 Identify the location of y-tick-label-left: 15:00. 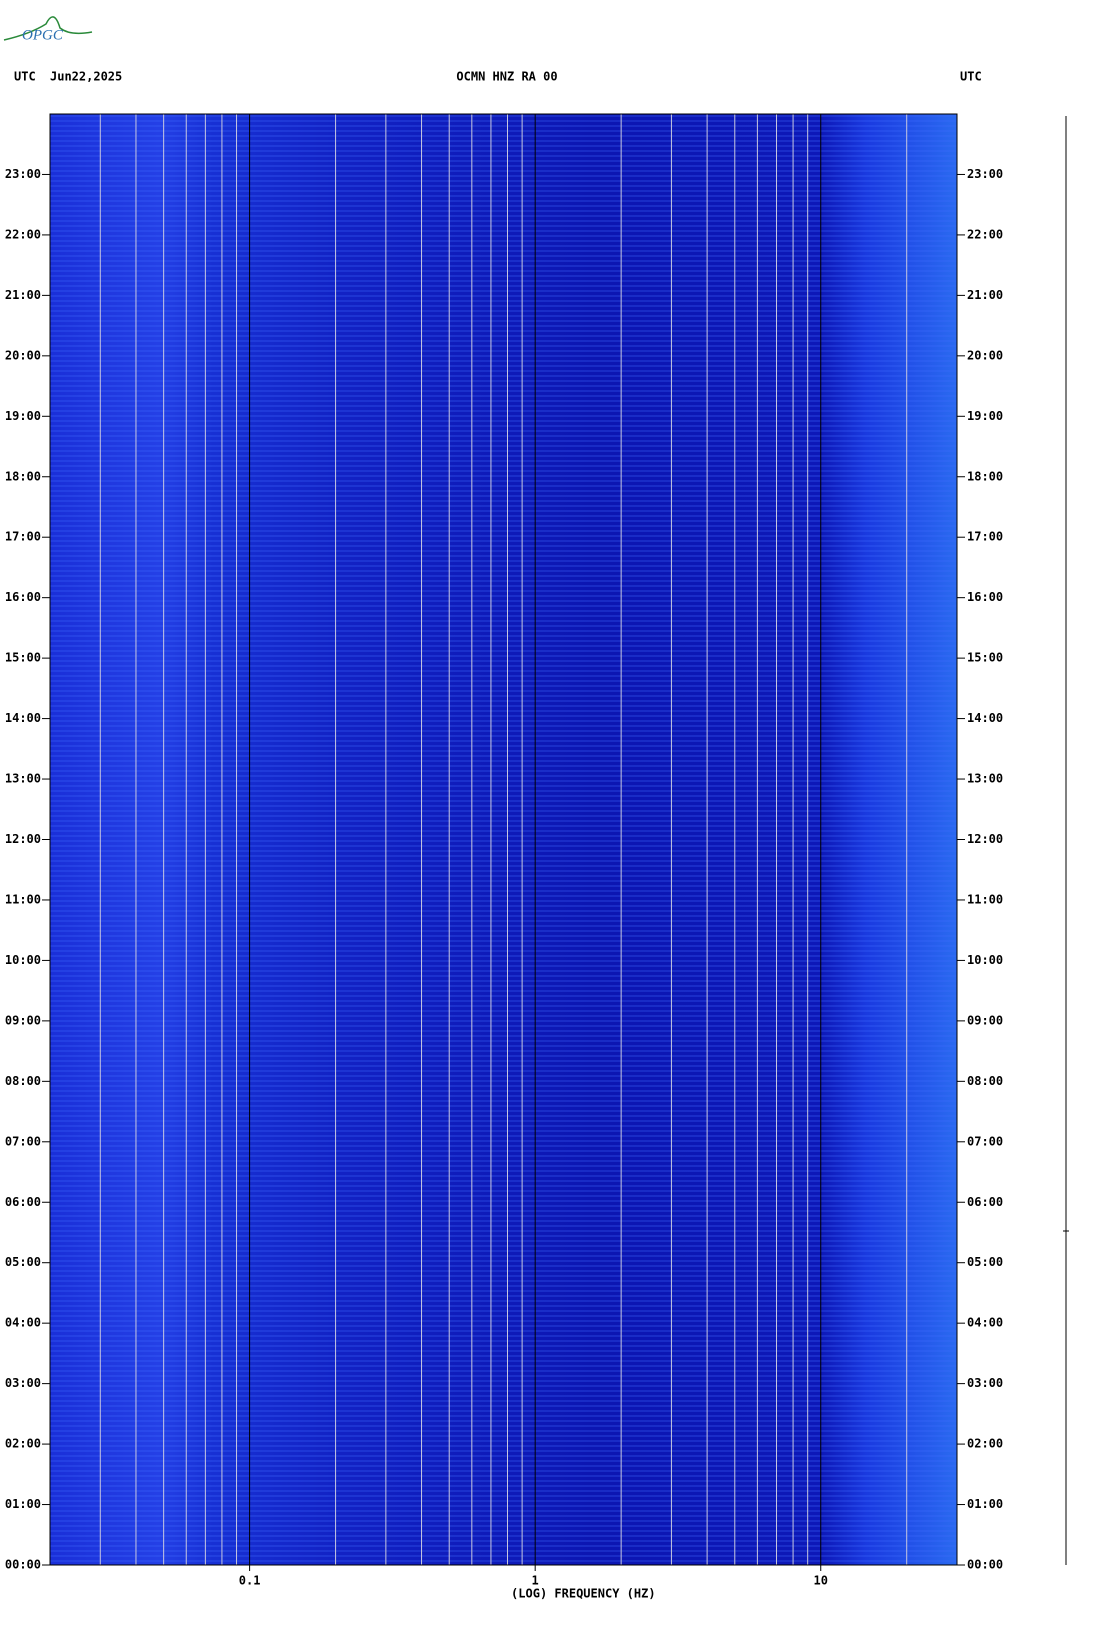
(23, 658).